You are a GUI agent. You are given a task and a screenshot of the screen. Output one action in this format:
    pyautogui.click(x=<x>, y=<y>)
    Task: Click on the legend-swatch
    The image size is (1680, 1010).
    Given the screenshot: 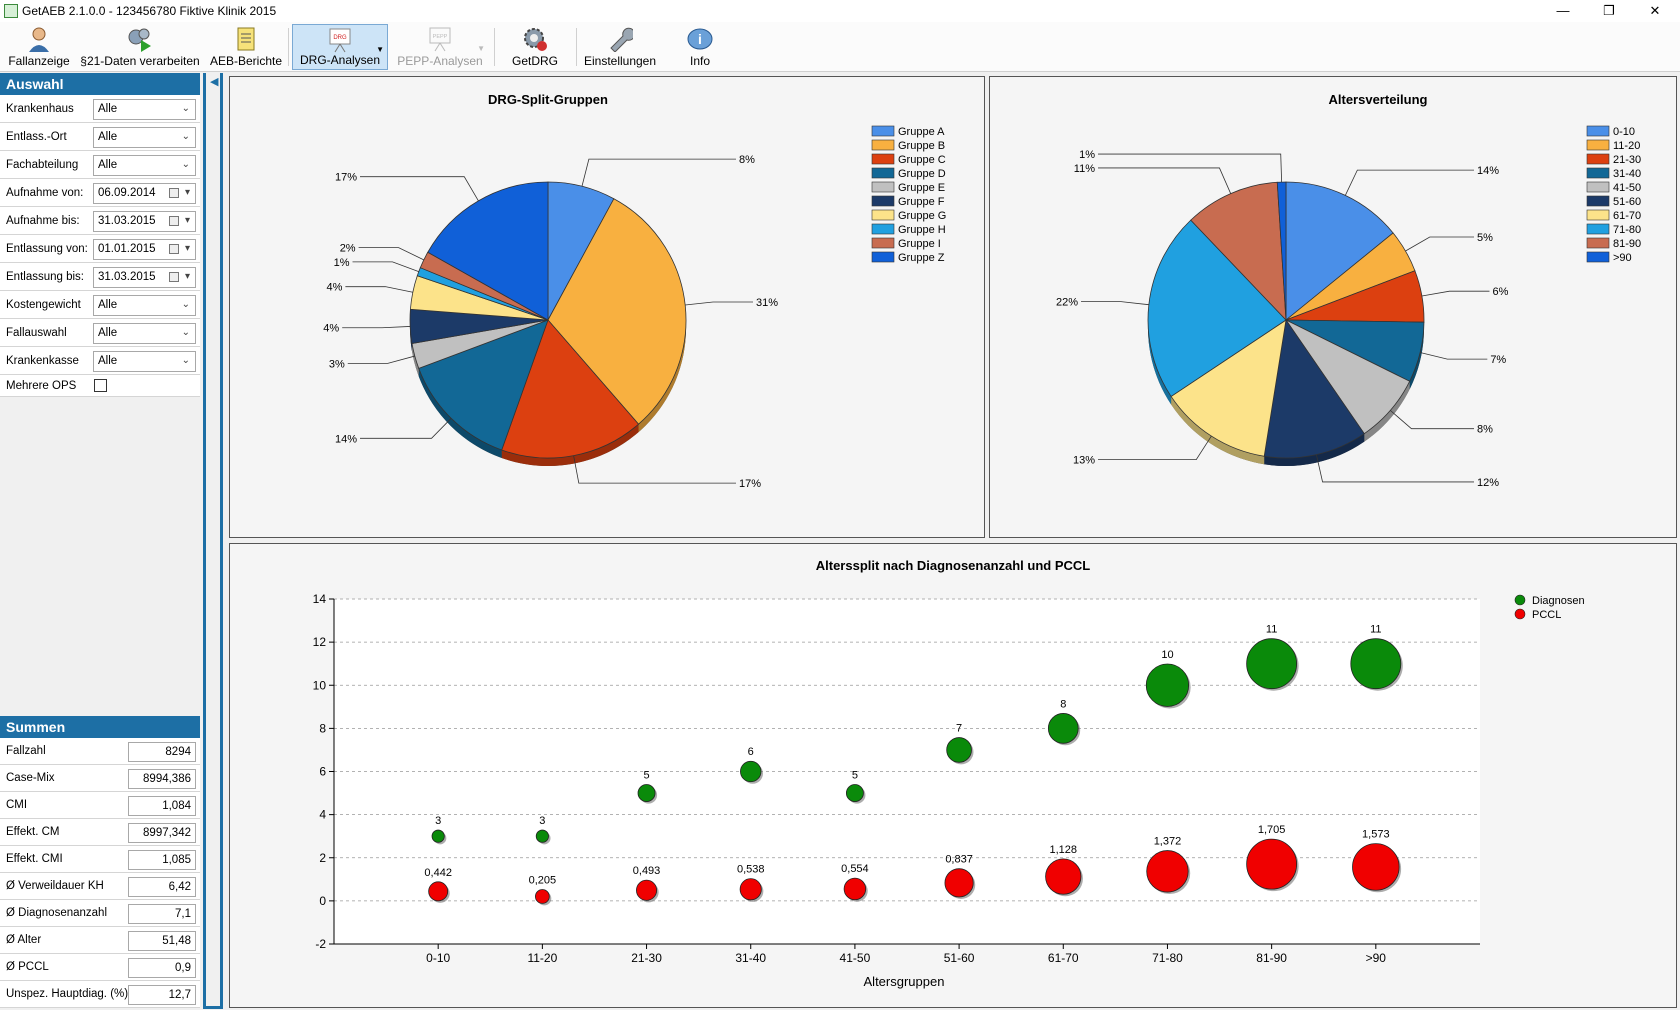 What is the action you would take?
    pyautogui.click(x=883, y=201)
    